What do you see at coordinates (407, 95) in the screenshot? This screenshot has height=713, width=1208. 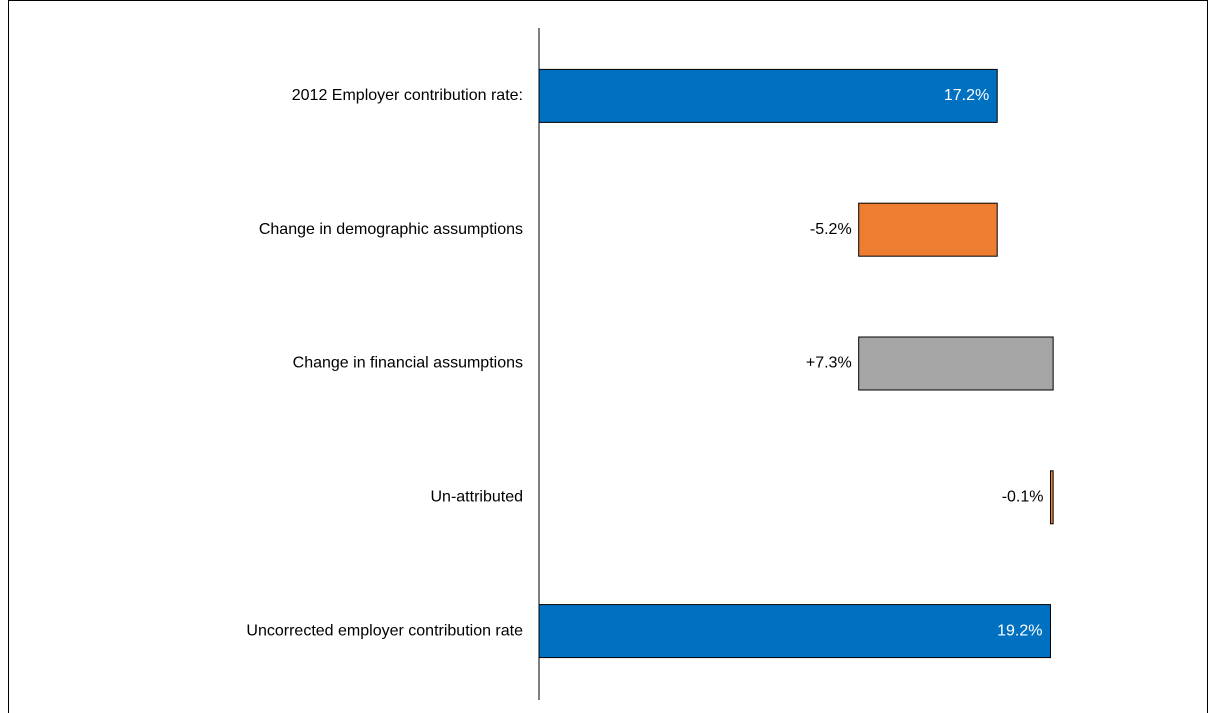 I see `category-label: 2012 Employer contribution rate:` at bounding box center [407, 95].